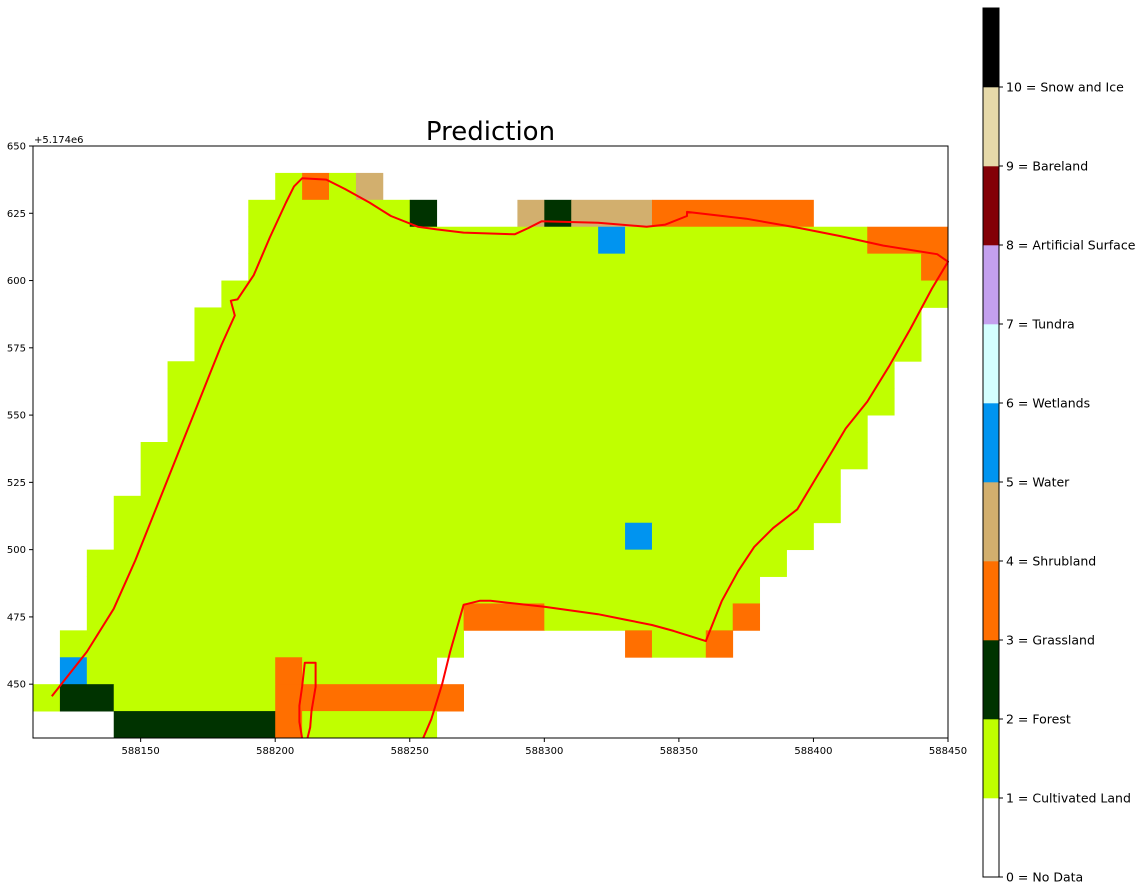 The image size is (1138, 892). I want to click on colorbar-tick-label: 6 = Wetlands, so click(1048, 403).